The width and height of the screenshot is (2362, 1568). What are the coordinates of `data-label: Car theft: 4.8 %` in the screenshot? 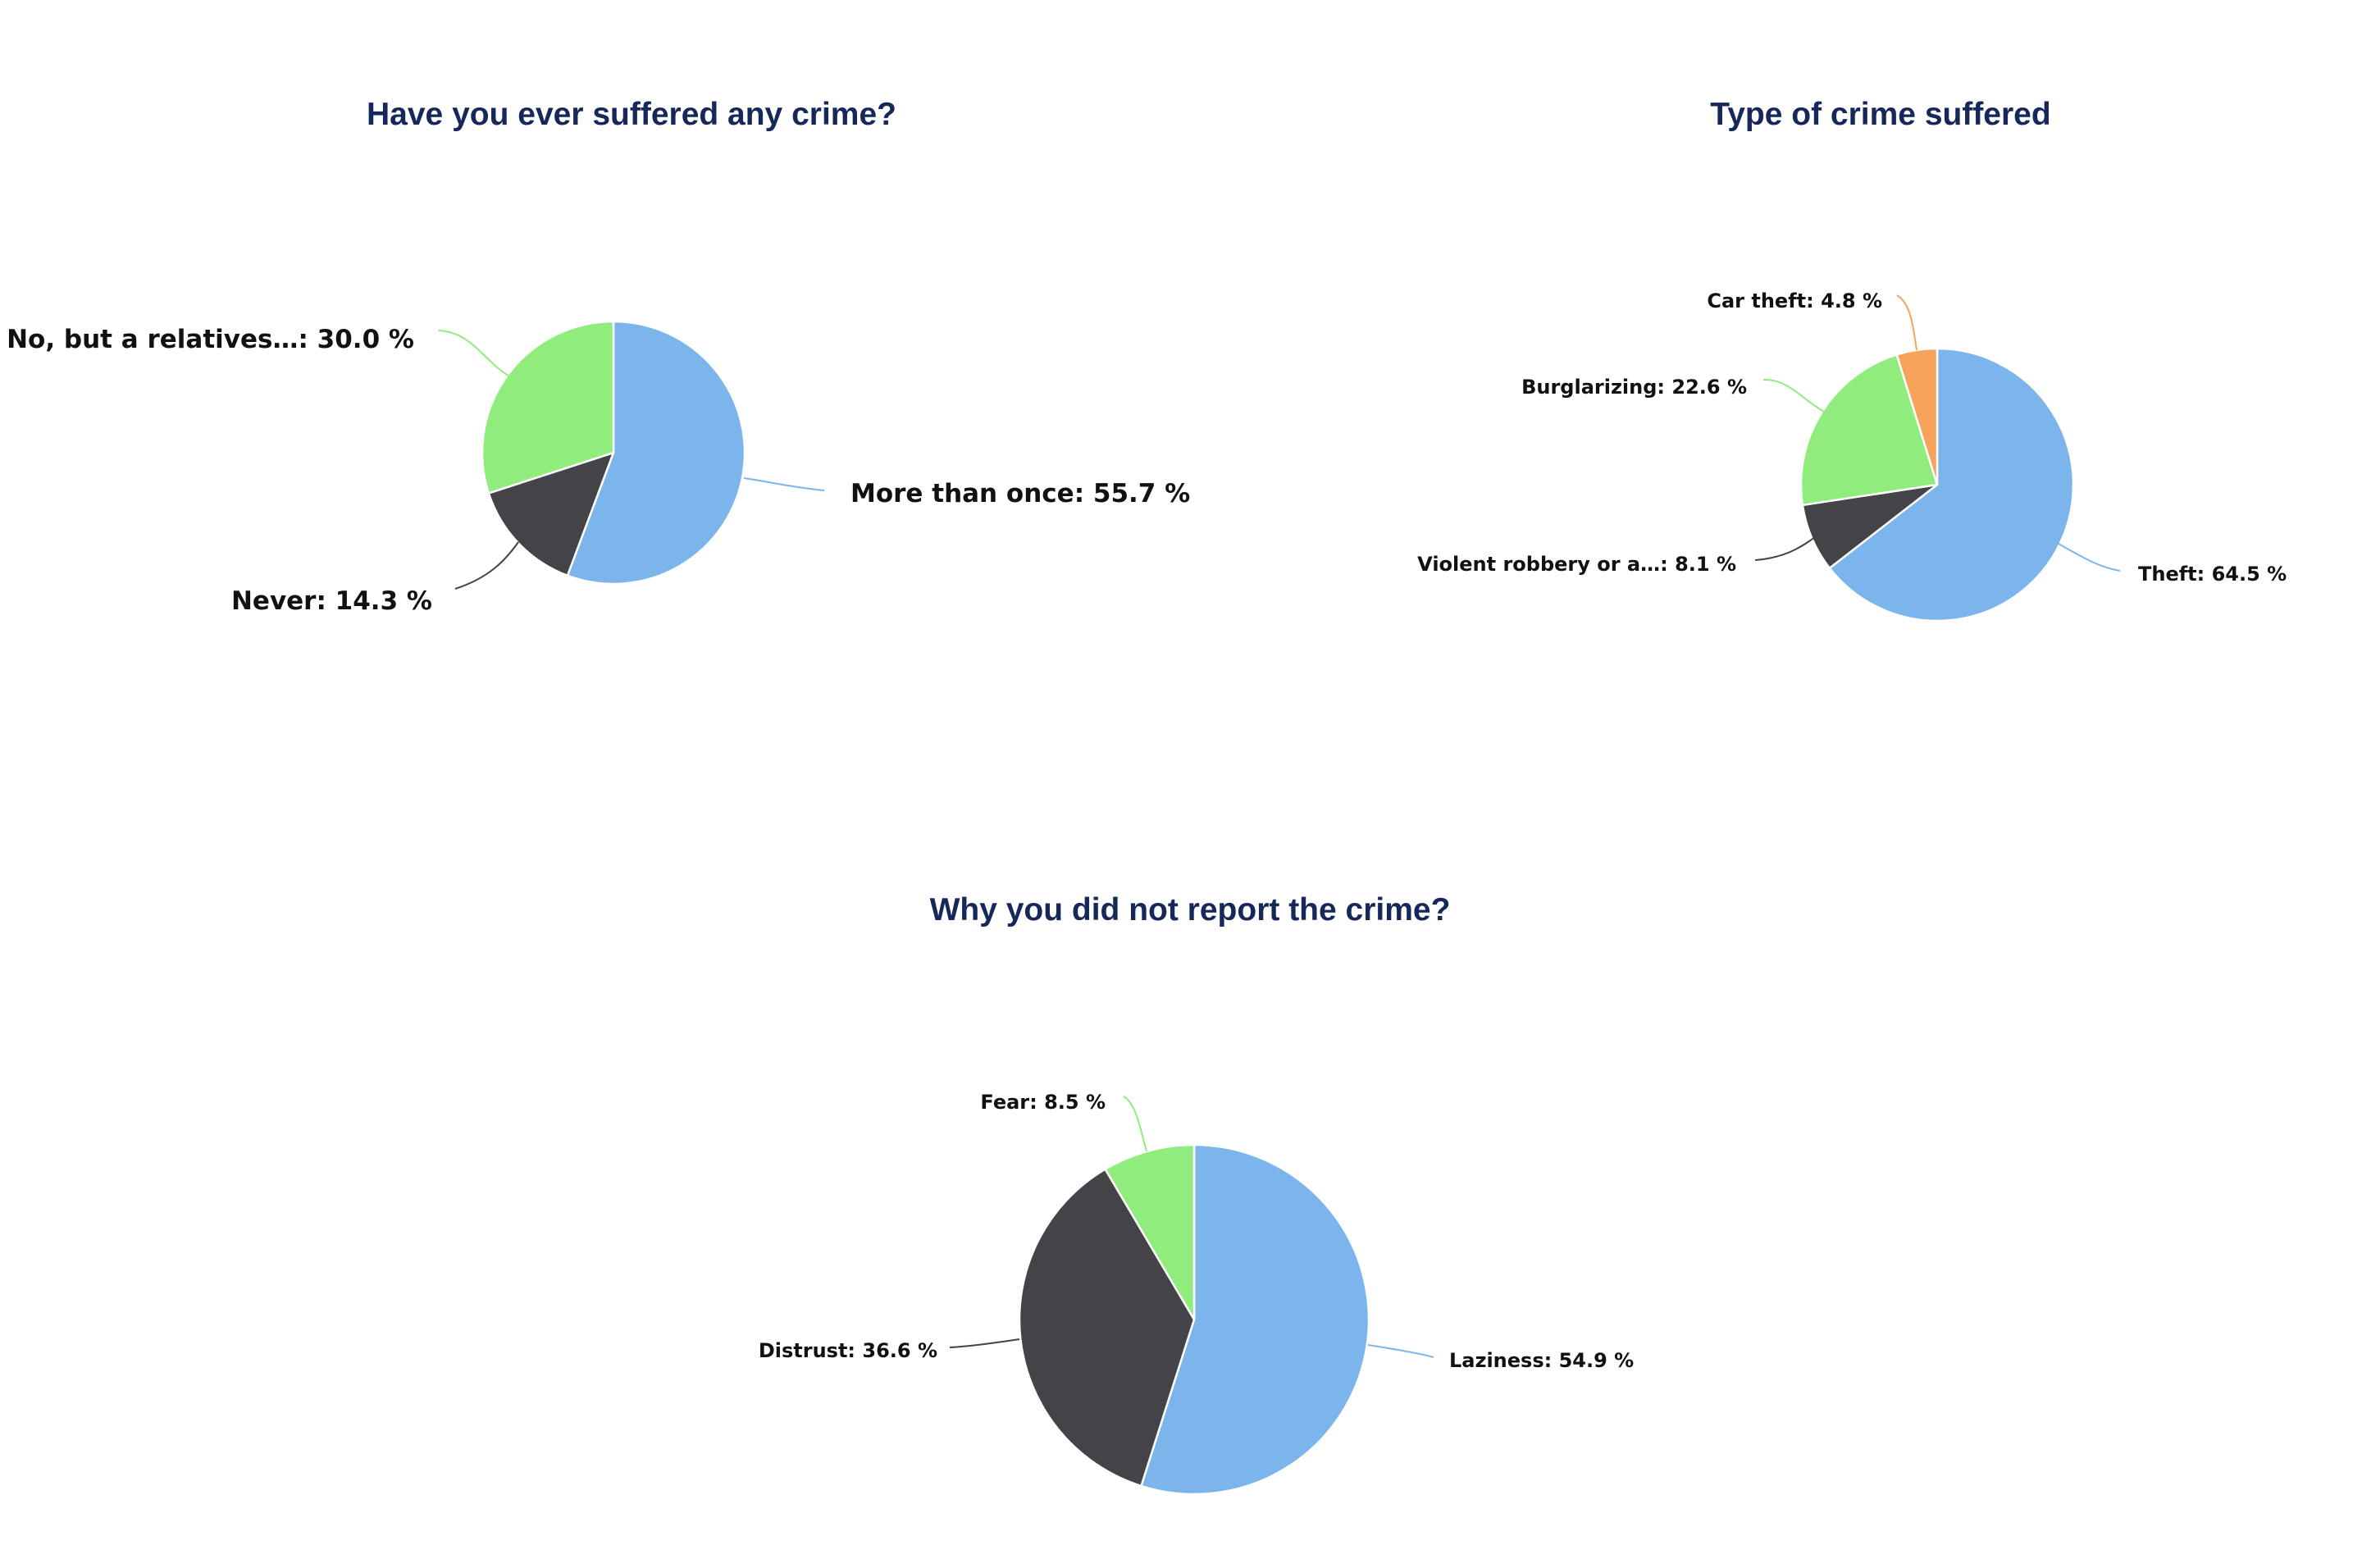 It's located at (1794, 301).